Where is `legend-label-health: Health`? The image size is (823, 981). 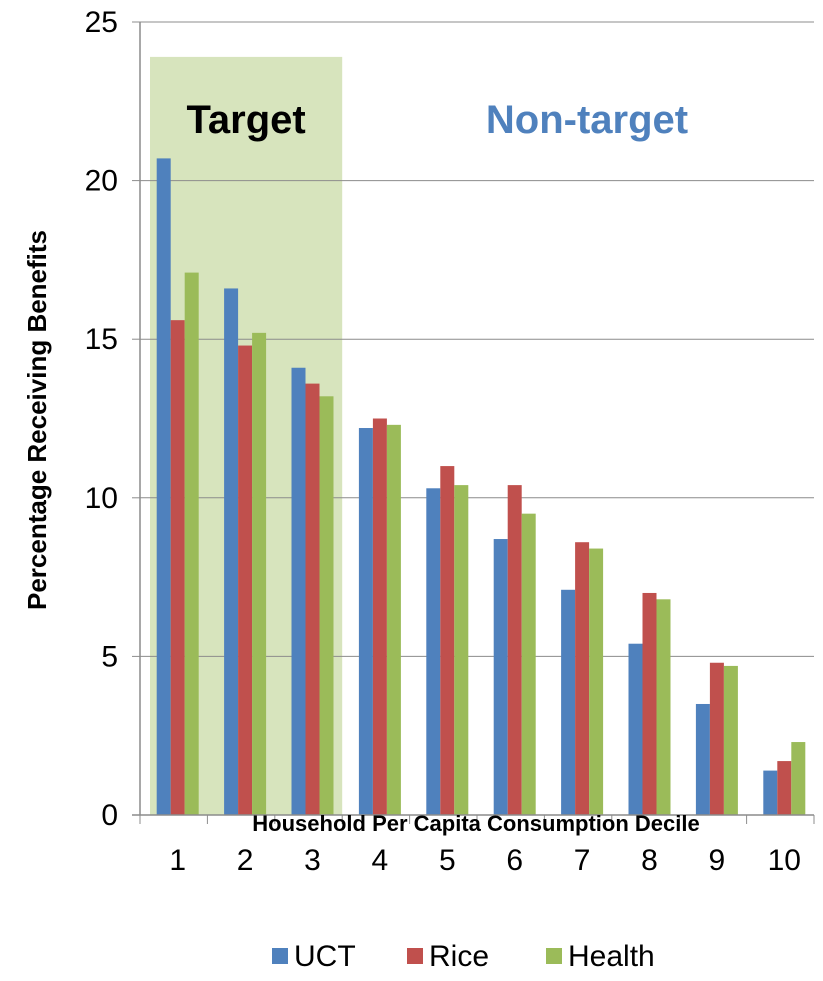 legend-label-health: Health is located at coordinates (611, 956).